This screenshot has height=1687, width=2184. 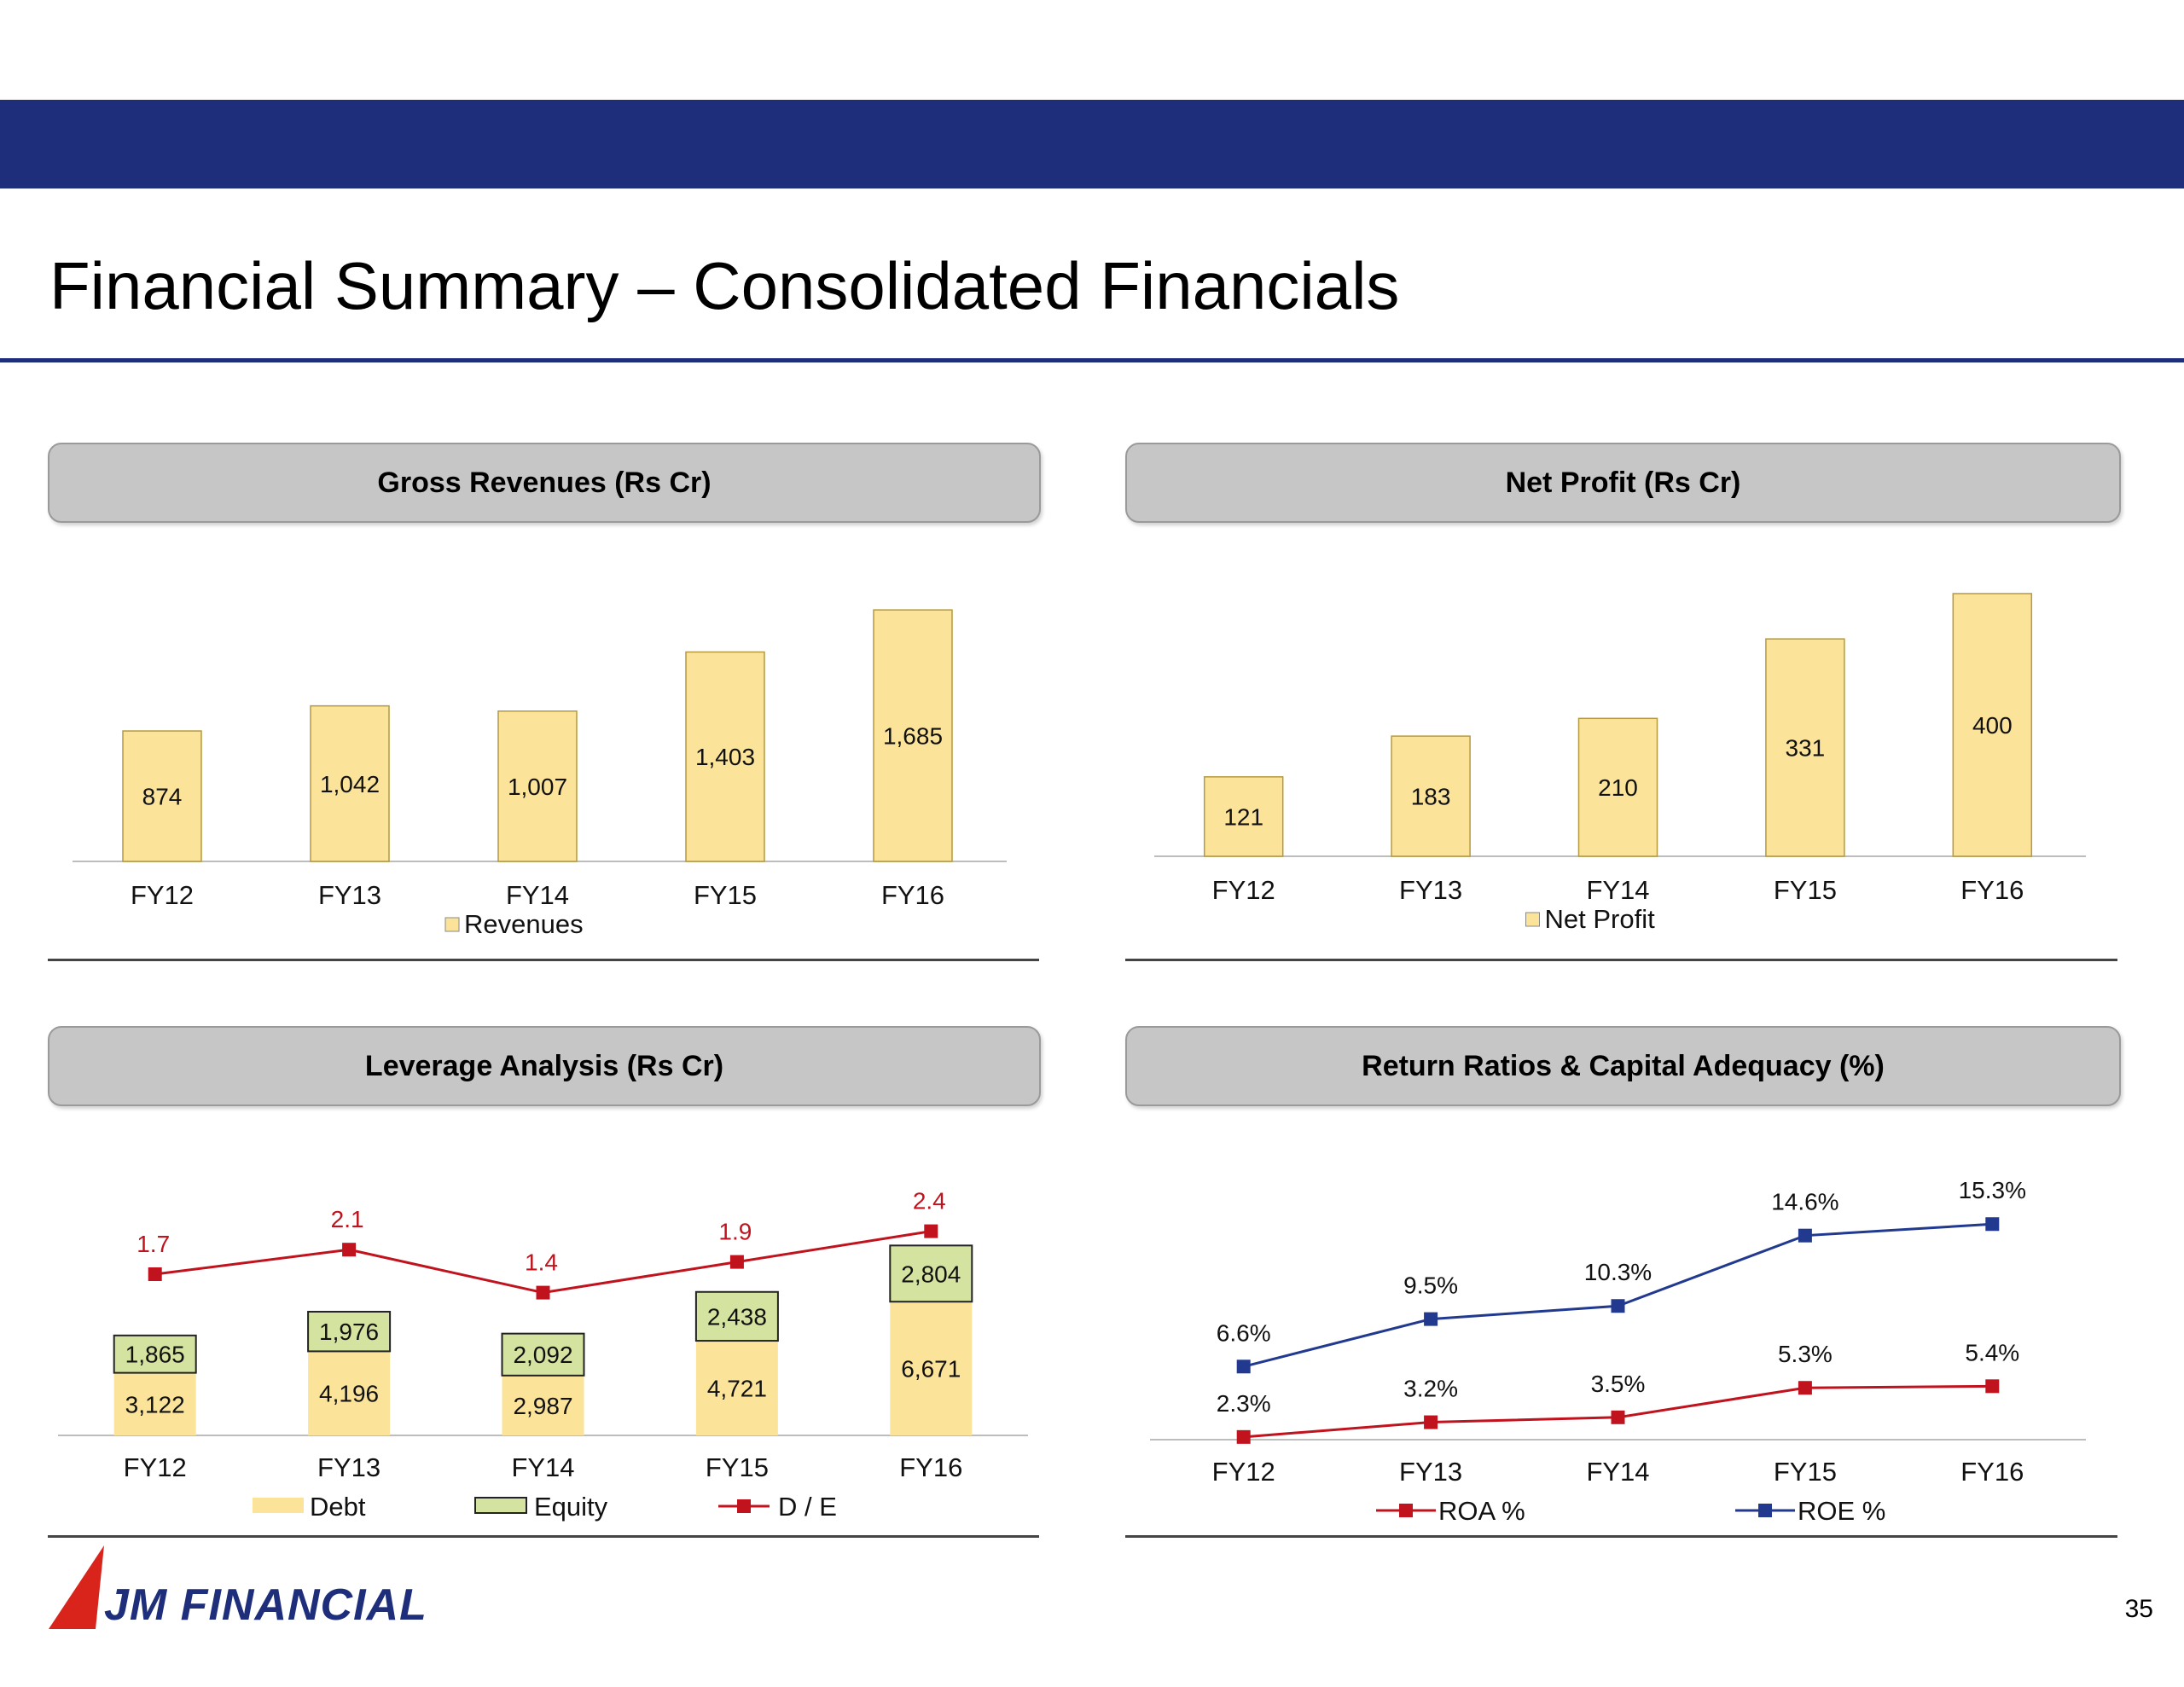 I want to click on page-number: 35, so click(x=2139, y=1609).